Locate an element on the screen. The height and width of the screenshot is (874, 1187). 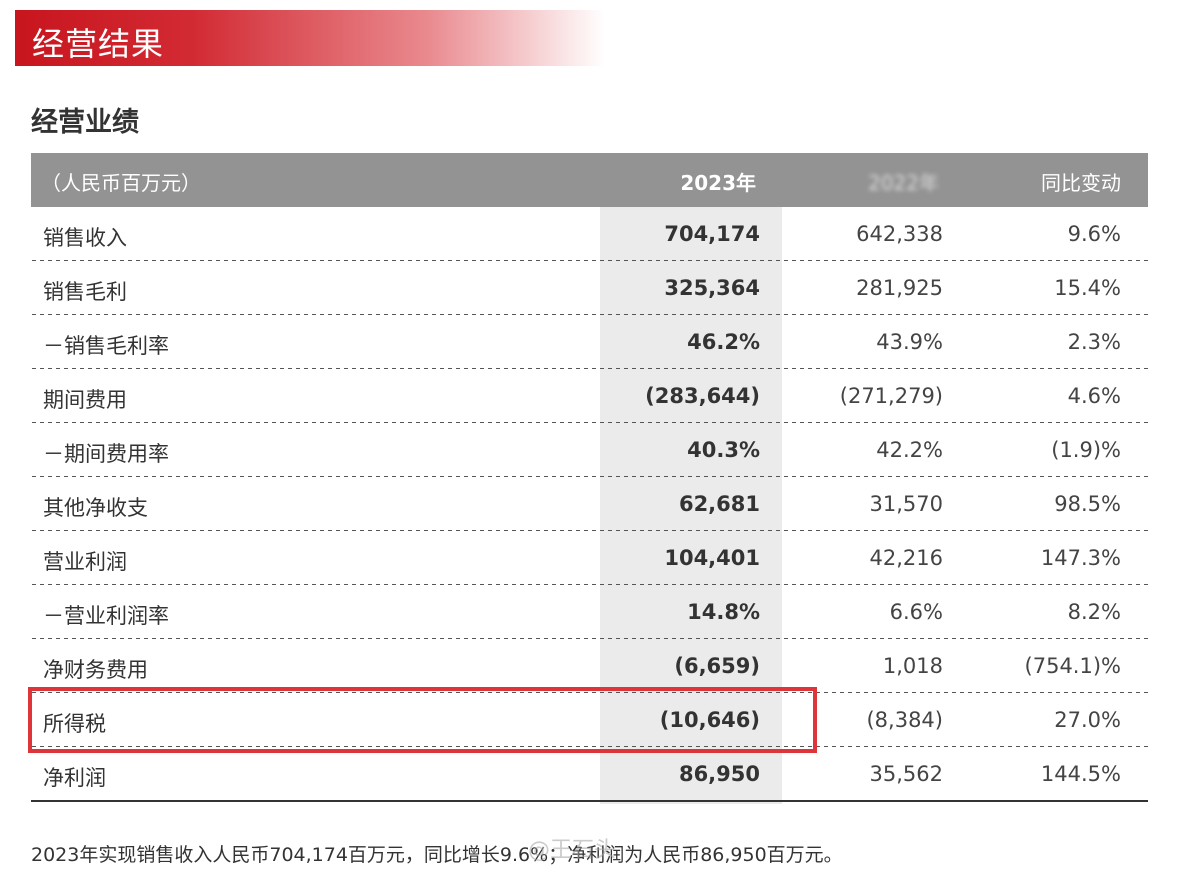
row-label: 其他净收支 is located at coordinates (95, 508).